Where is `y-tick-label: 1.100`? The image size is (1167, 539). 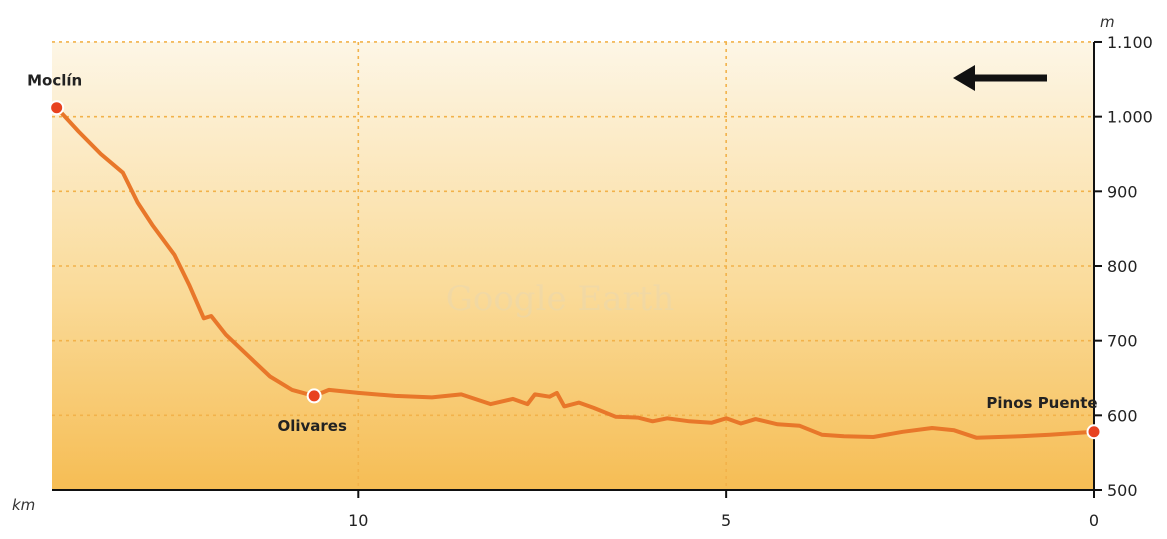
y-tick-label: 1.100 is located at coordinates (1130, 42).